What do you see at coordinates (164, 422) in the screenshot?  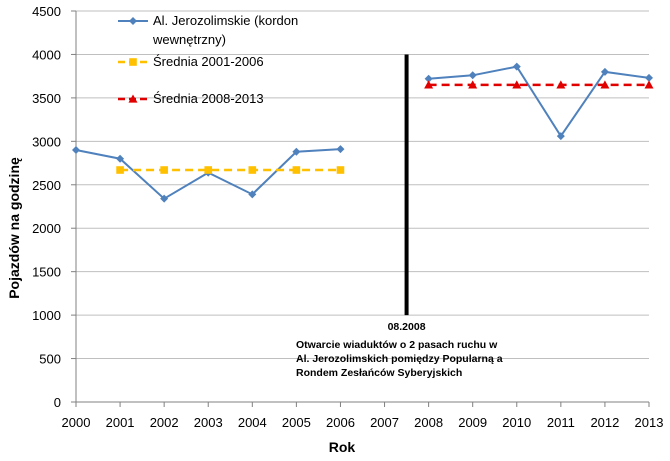 I see `x-tick-label: 2002` at bounding box center [164, 422].